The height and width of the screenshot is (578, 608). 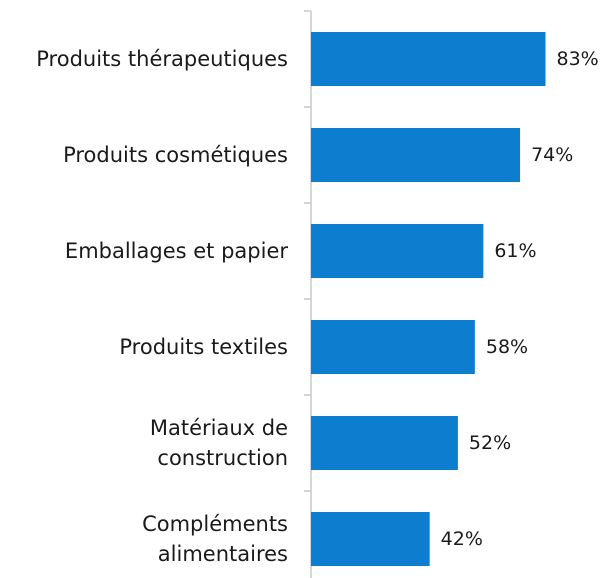 I want to click on category-label-line: alimentaires, so click(x=223, y=554).